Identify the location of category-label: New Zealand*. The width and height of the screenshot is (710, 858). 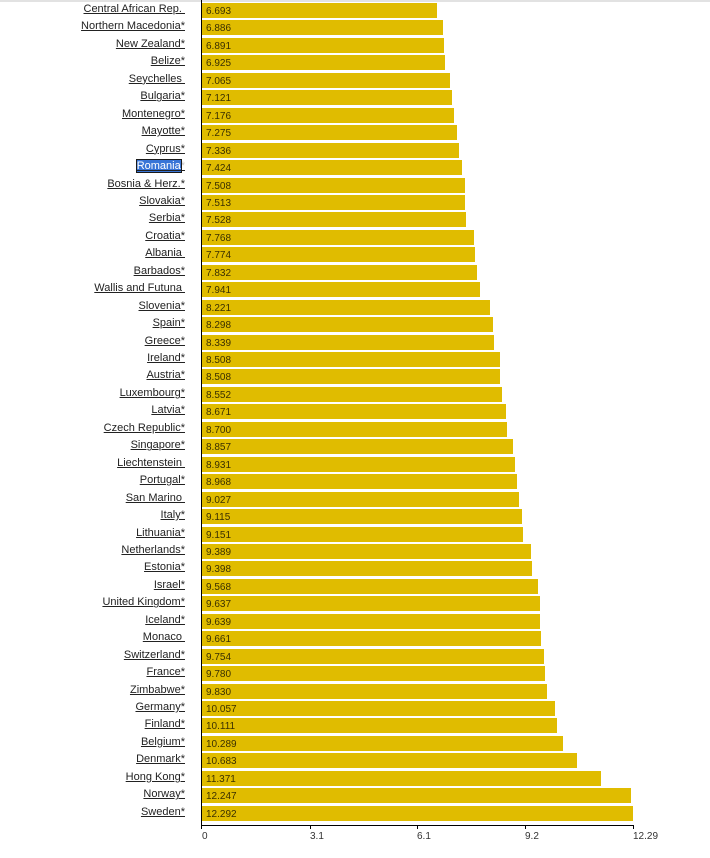
(150, 43).